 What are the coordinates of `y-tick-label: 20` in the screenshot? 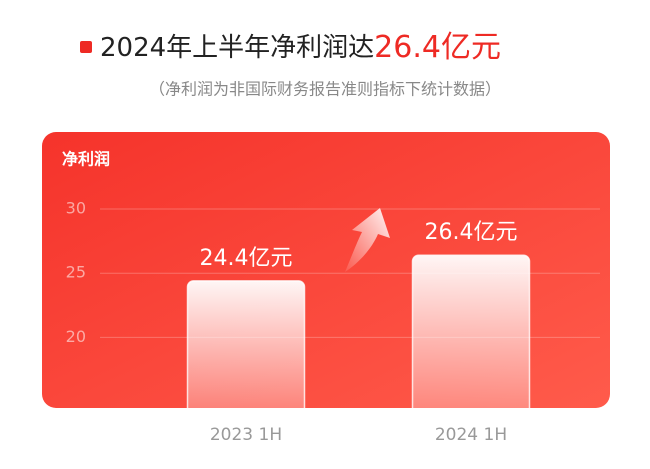 It's located at (76, 336).